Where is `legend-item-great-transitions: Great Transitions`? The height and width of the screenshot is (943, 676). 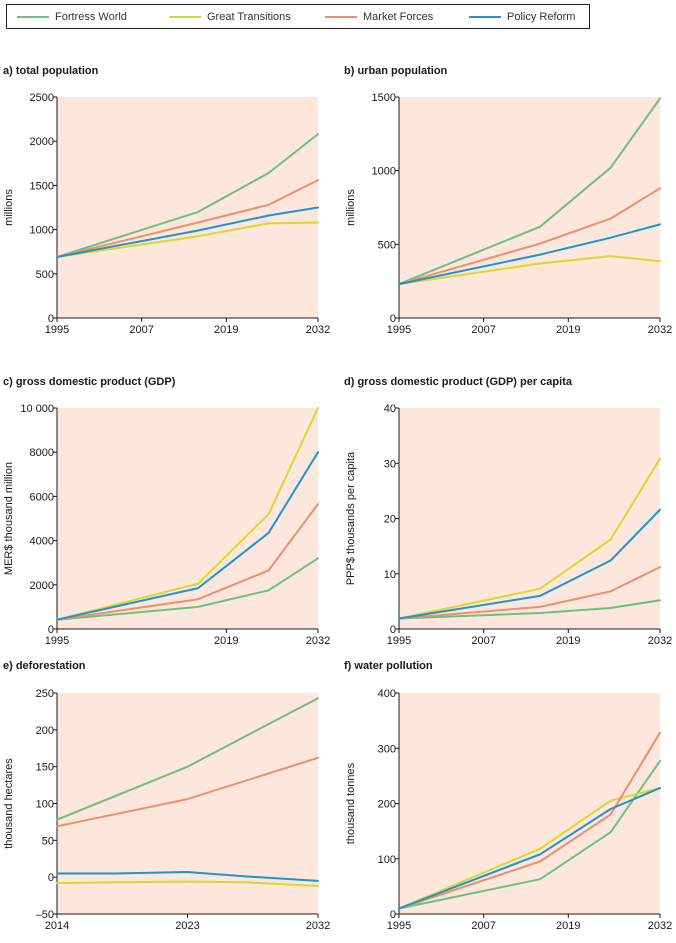 legend-item-great-transitions: Great Transitions is located at coordinates (230, 16).